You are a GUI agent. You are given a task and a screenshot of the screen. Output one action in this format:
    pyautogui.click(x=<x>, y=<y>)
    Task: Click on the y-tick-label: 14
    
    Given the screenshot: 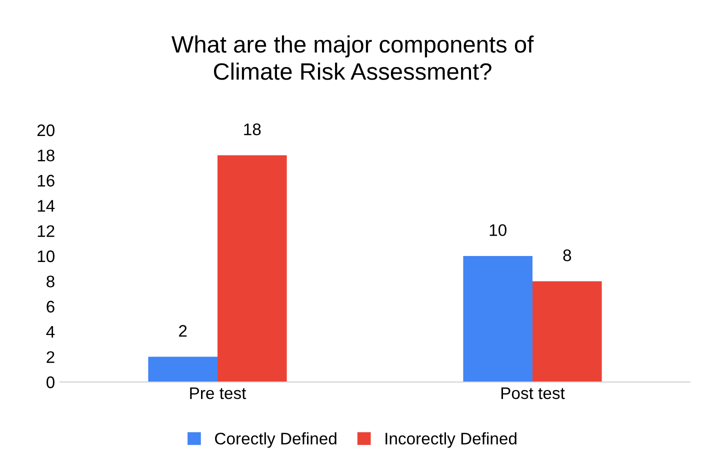 What is the action you would take?
    pyautogui.click(x=46, y=206)
    